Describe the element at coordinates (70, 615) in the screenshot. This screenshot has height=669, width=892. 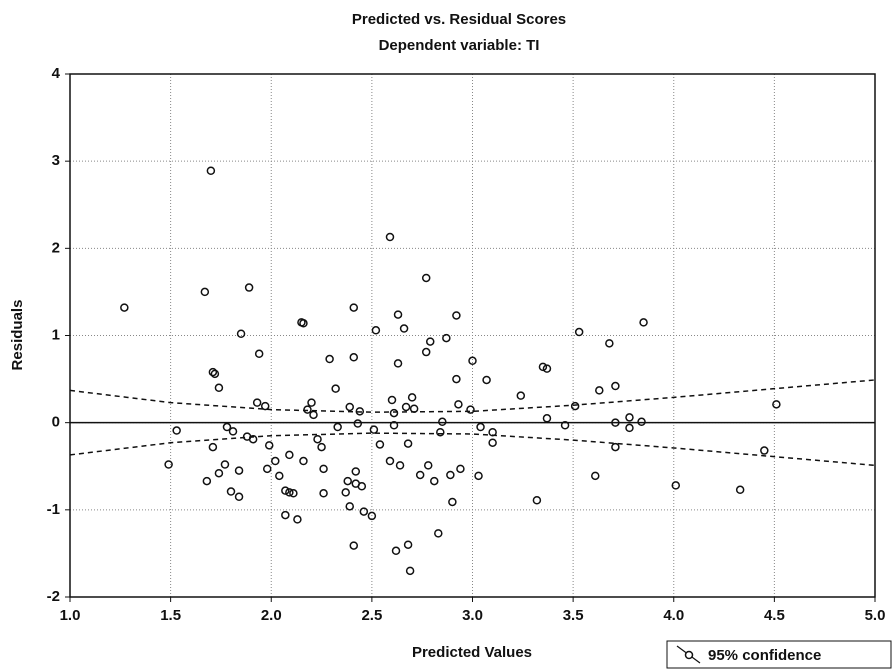
I see `x-tick-label: 1.0` at that location.